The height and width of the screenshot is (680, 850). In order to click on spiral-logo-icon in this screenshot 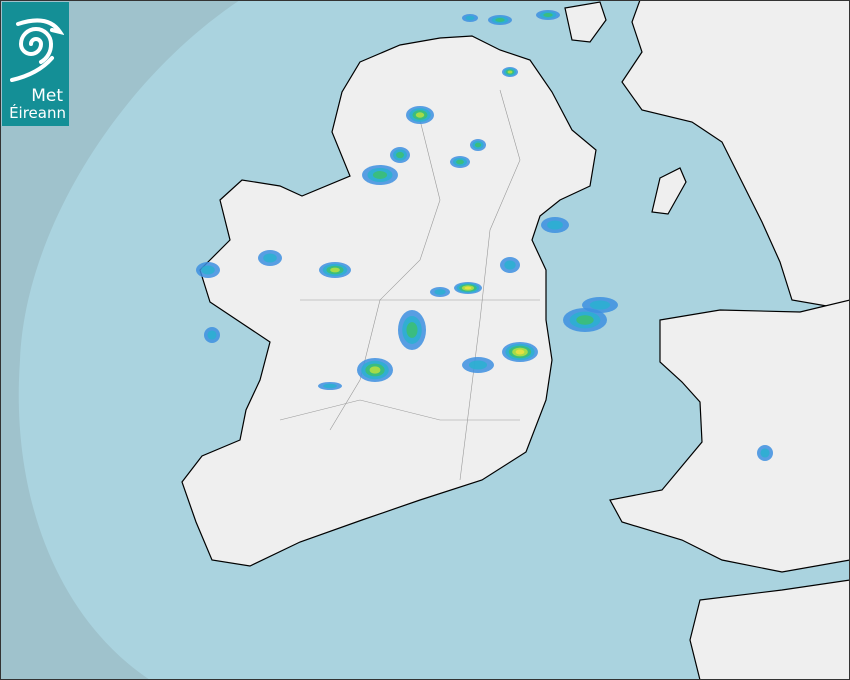, I will do `click(37, 50)`.